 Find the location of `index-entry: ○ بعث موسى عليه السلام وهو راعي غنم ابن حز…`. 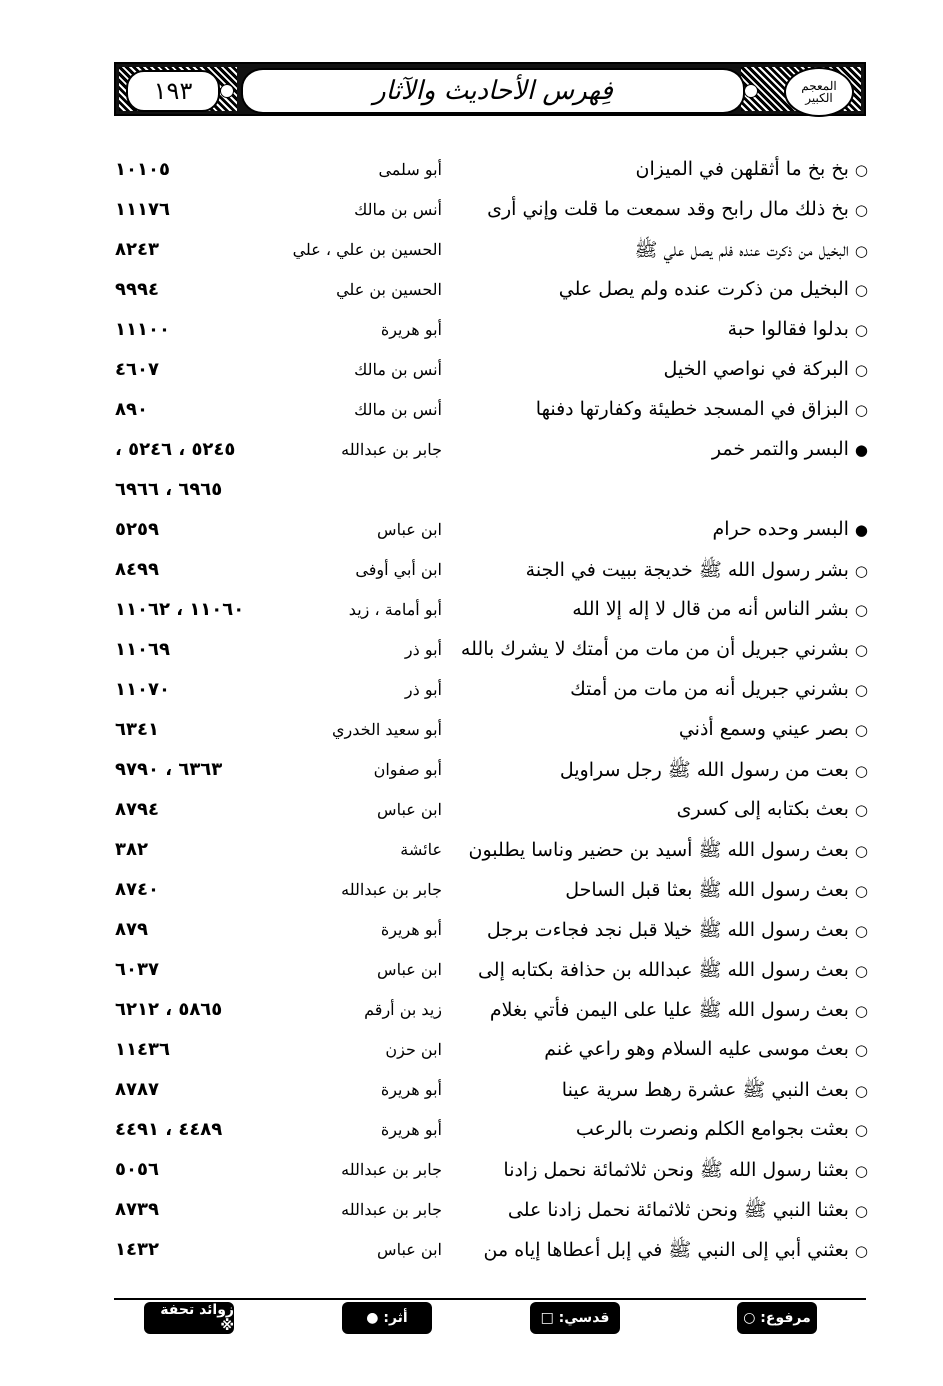

index-entry: ○ بعث موسى عليه السلام وهو راعي غنم ابن حز… is located at coordinates (471, 1052).